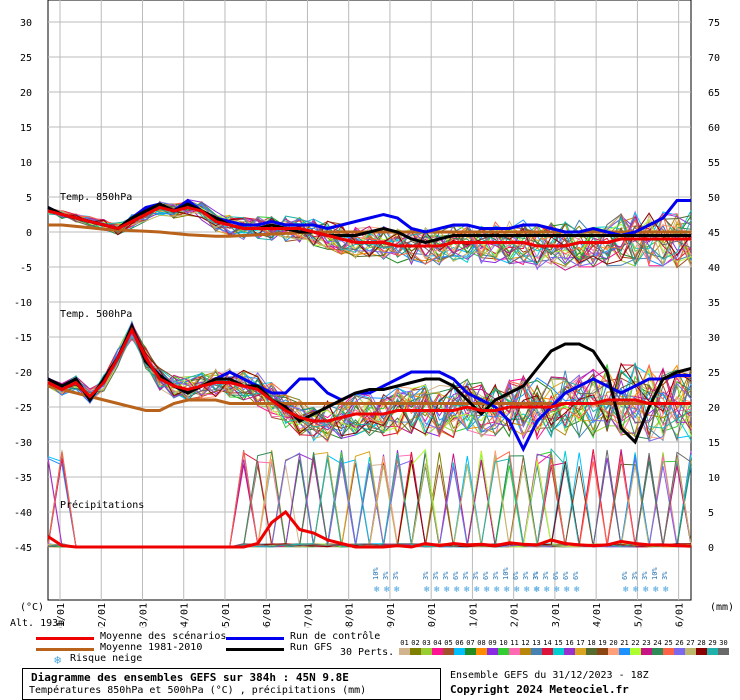 The image size is (740, 700). What do you see at coordinates (714, 93) in the screenshot?
I see `right-tick-label: 65` at bounding box center [714, 93].